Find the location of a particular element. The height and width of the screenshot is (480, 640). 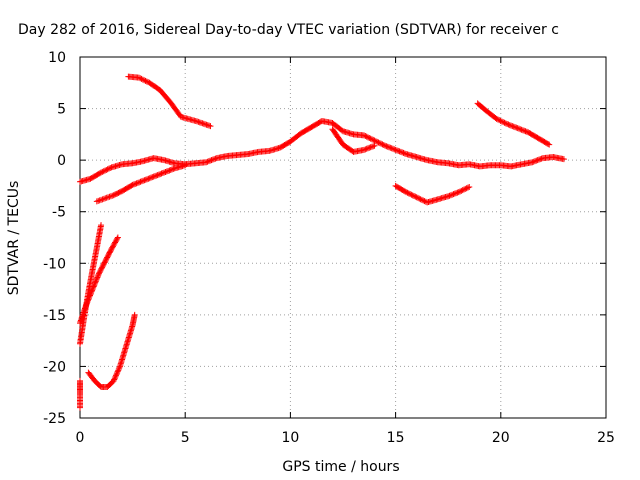

x-tick-label: 25 is located at coordinates (606, 438).